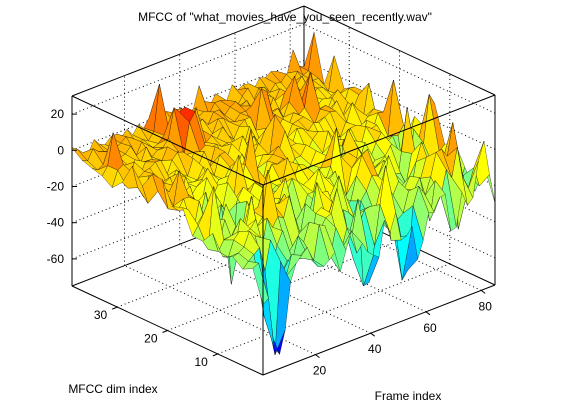 This screenshot has height=420, width=561. I want to click on y-tick-label: 30, so click(101, 315).